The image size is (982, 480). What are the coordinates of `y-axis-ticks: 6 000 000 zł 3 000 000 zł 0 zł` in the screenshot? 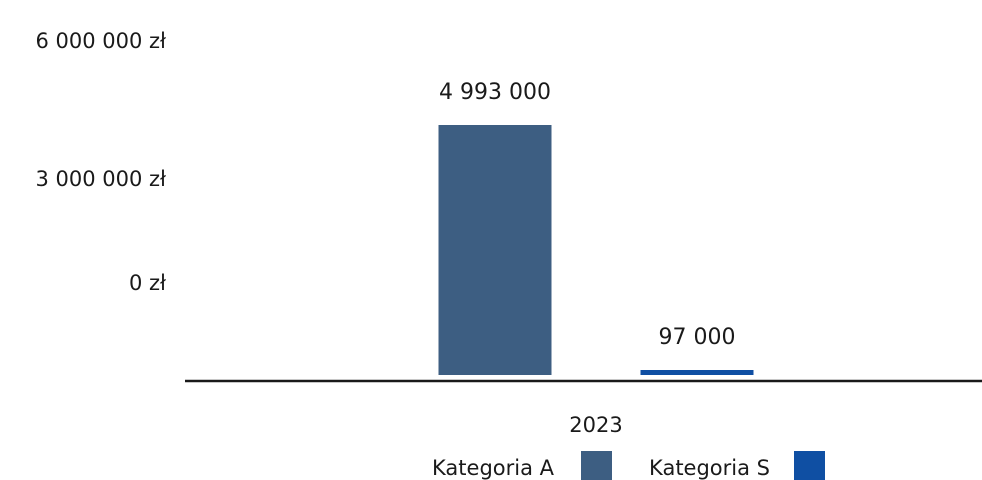 It's located at (100, 162).